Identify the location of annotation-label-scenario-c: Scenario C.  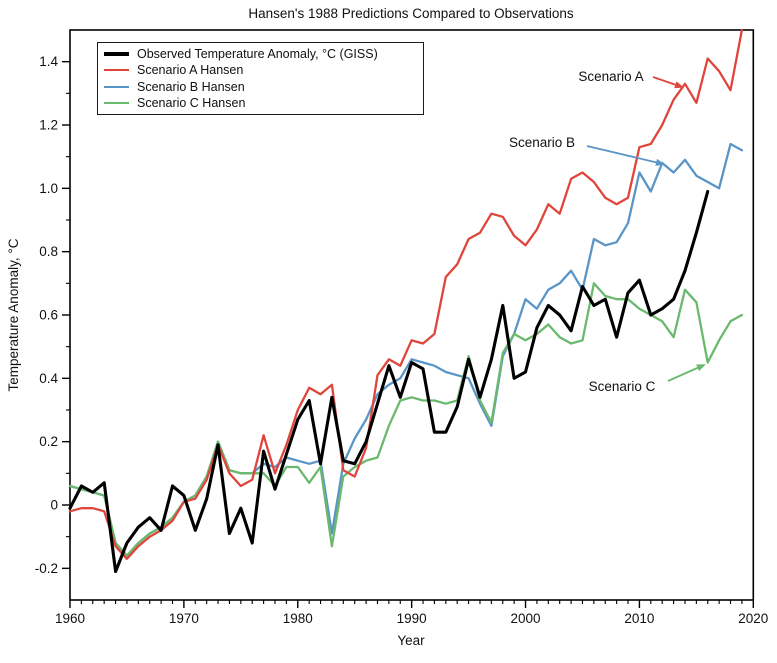
(622, 386).